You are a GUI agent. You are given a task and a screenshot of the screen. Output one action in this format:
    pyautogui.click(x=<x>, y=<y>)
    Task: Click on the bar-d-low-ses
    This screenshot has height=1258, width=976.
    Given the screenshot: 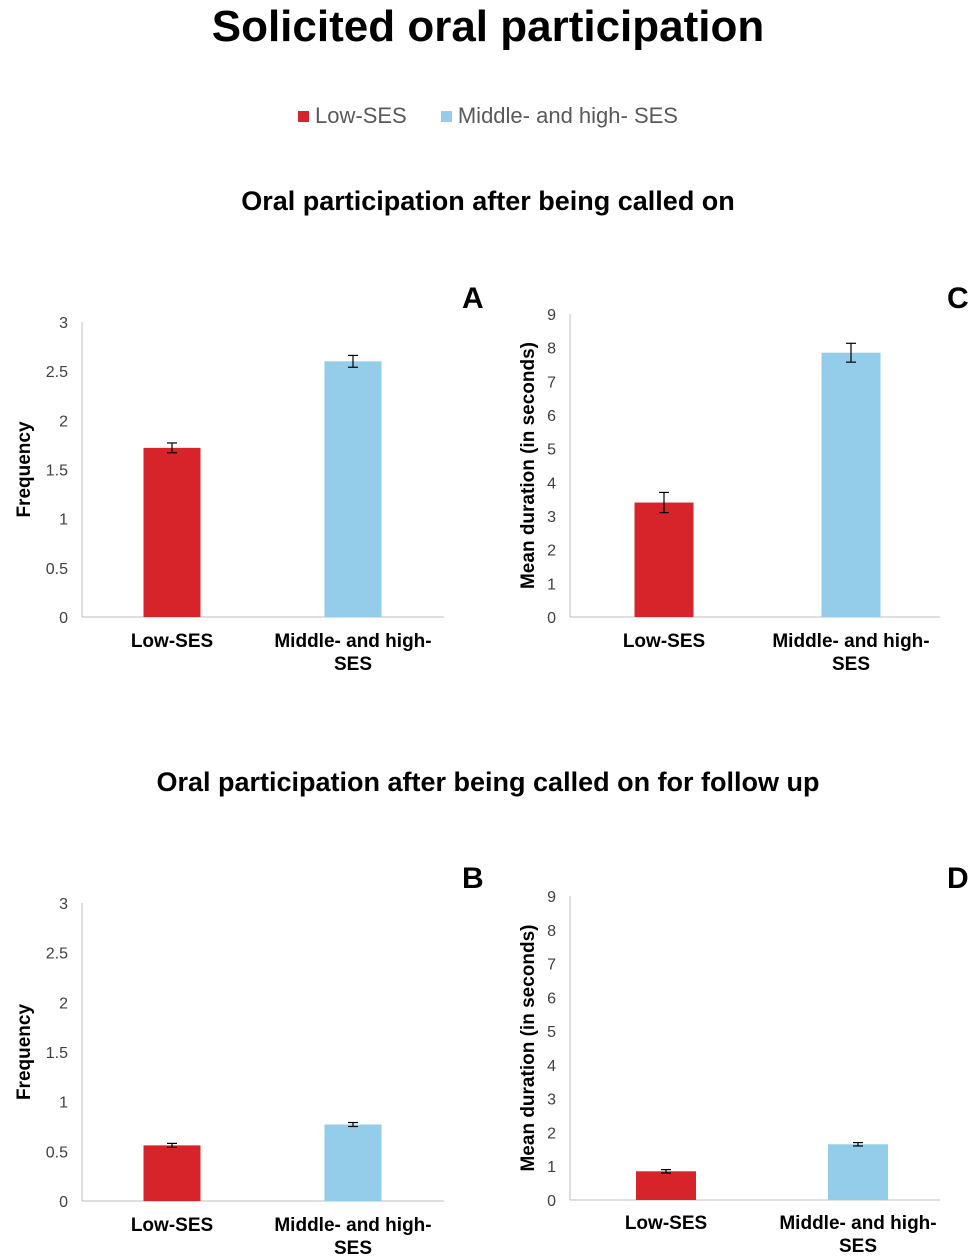 What is the action you would take?
    pyautogui.click(x=666, y=1185)
    